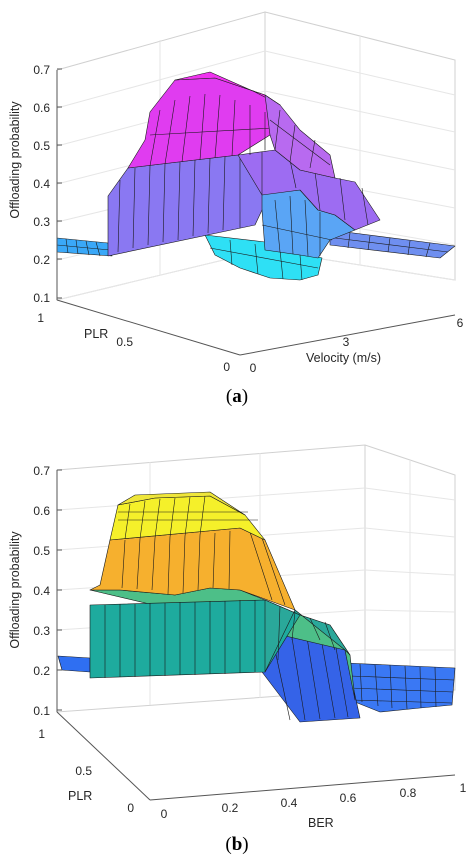 The height and width of the screenshot is (865, 474). What do you see at coordinates (357, 345) in the screenshot?
I see `panel-a-xticks: 0 3 6` at bounding box center [357, 345].